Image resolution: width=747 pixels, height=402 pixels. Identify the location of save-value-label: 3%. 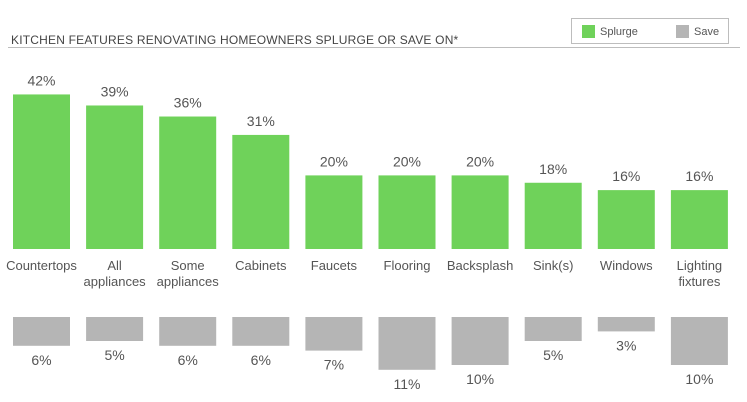
(626, 345).